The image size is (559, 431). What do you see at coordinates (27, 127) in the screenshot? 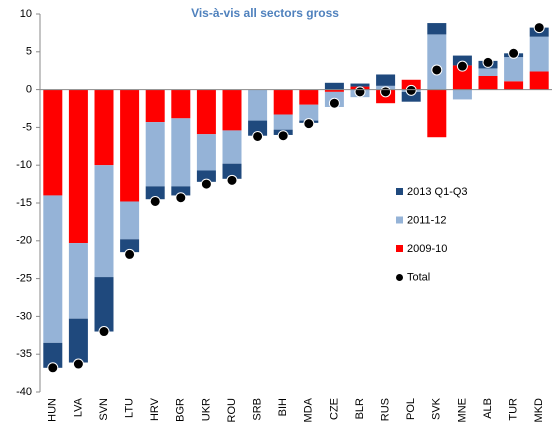
I see `y-tick-label: -5` at bounding box center [27, 127].